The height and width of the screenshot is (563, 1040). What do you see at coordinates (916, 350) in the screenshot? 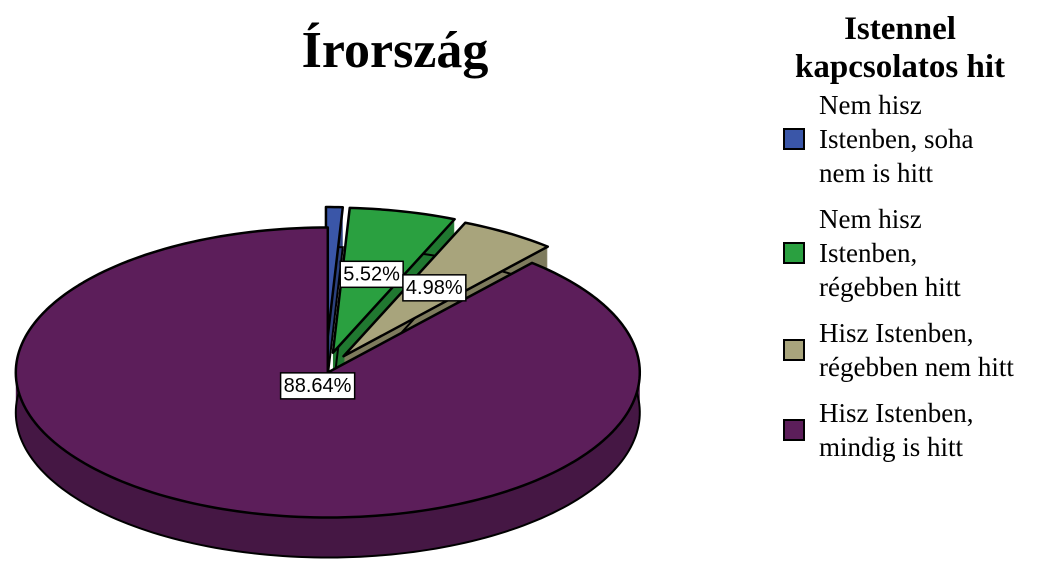
I see `legend-label: Hisz Istenben, régebben nem hitt` at bounding box center [916, 350].